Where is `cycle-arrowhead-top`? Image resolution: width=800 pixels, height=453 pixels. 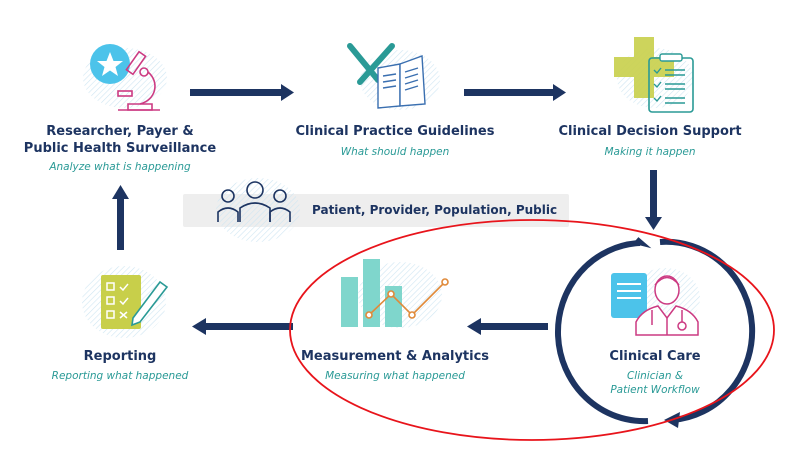 cycle-arrowhead-top is located at coordinates (642, 243).